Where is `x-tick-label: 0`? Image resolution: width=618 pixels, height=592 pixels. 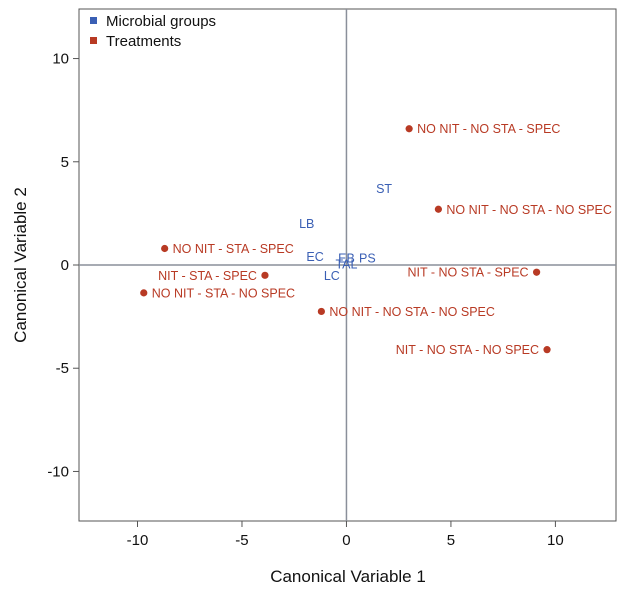 x-tick-label: 0 is located at coordinates (346, 540).